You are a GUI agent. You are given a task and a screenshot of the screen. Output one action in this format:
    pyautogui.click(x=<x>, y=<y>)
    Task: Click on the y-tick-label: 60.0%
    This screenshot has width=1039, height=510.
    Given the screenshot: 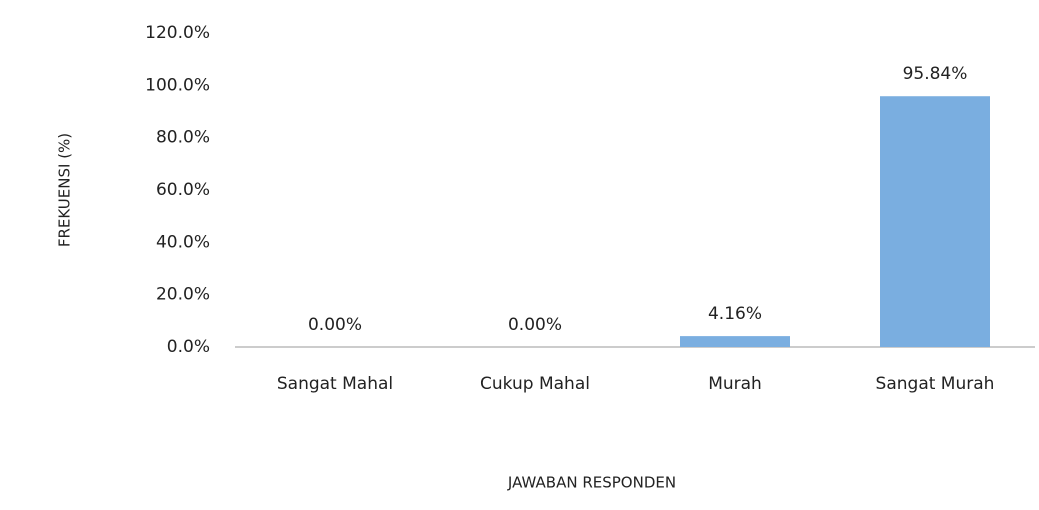 What is the action you would take?
    pyautogui.click(x=183, y=190)
    